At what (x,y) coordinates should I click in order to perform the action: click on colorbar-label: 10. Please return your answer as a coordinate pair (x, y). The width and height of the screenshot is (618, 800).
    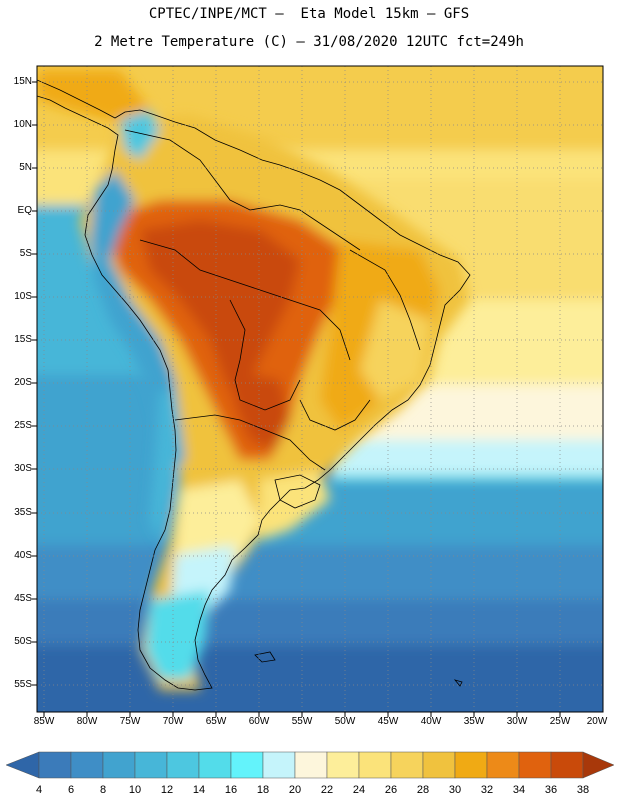
    Looking at the image, I should click on (135, 790).